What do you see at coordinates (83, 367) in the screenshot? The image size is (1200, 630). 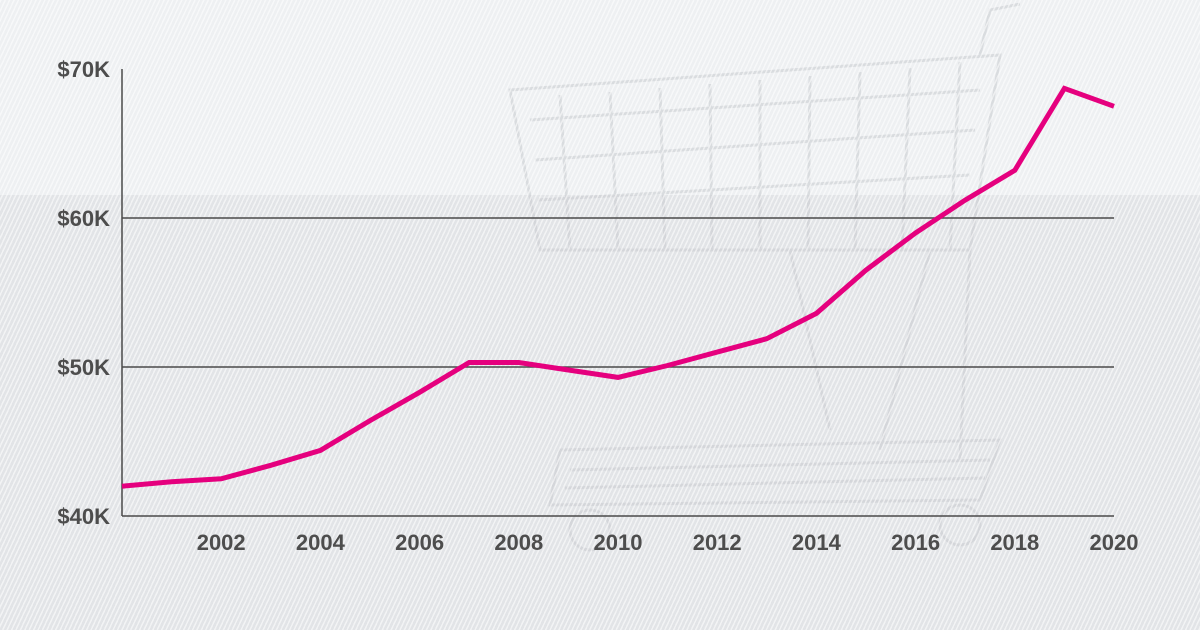 I see `y-tick-label: $50K` at bounding box center [83, 367].